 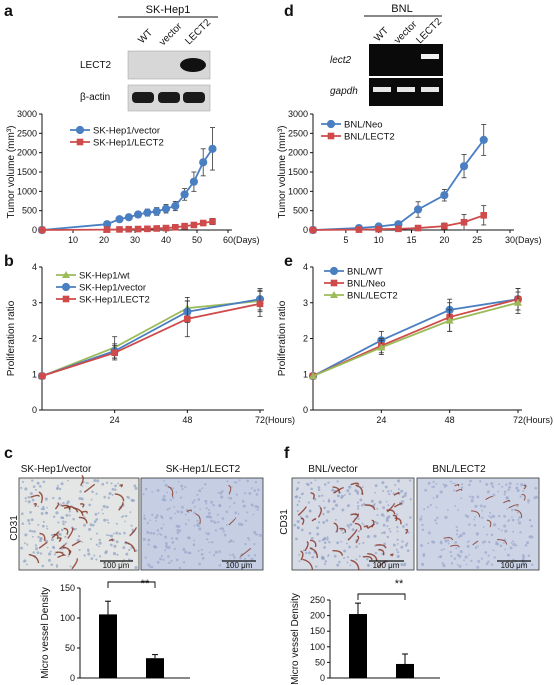 I want to click on y-tick-label: 3, so click(x=34, y=303).